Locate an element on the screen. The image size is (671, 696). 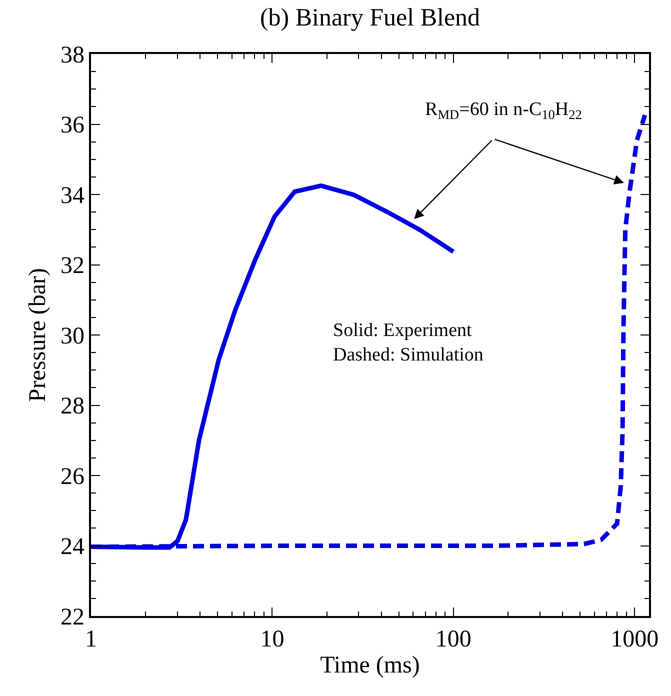
y-tick-label: 28 is located at coordinates (72, 407).